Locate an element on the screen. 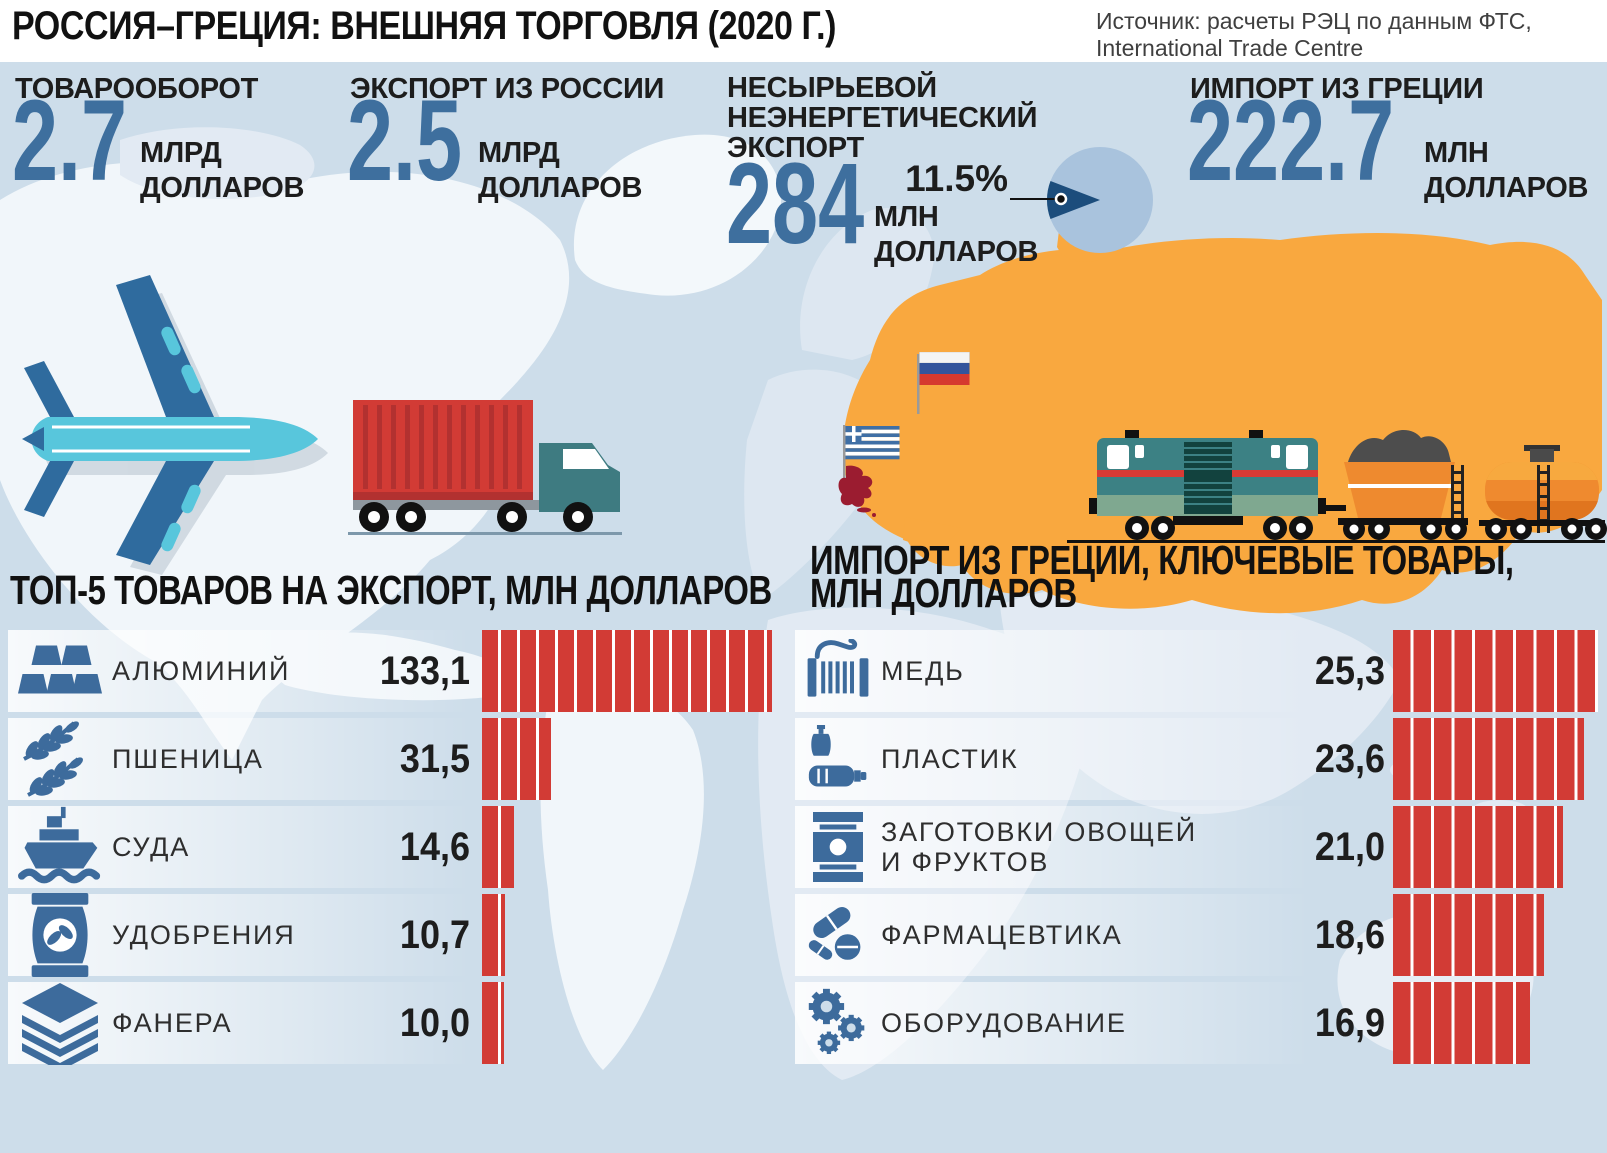  export-row-fertilizers: УДОБРЕНИЯ 10,7 is located at coordinates (239, 935).